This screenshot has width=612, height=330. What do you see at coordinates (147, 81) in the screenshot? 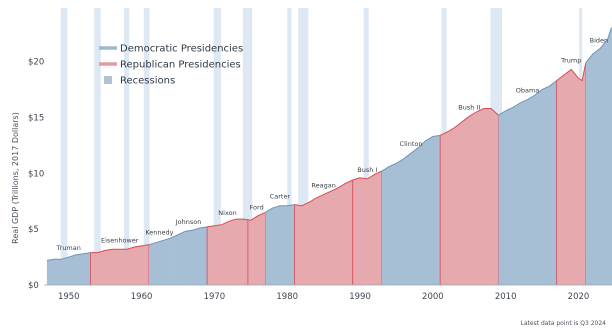
I see `legend-label: Recessions` at bounding box center [147, 81].